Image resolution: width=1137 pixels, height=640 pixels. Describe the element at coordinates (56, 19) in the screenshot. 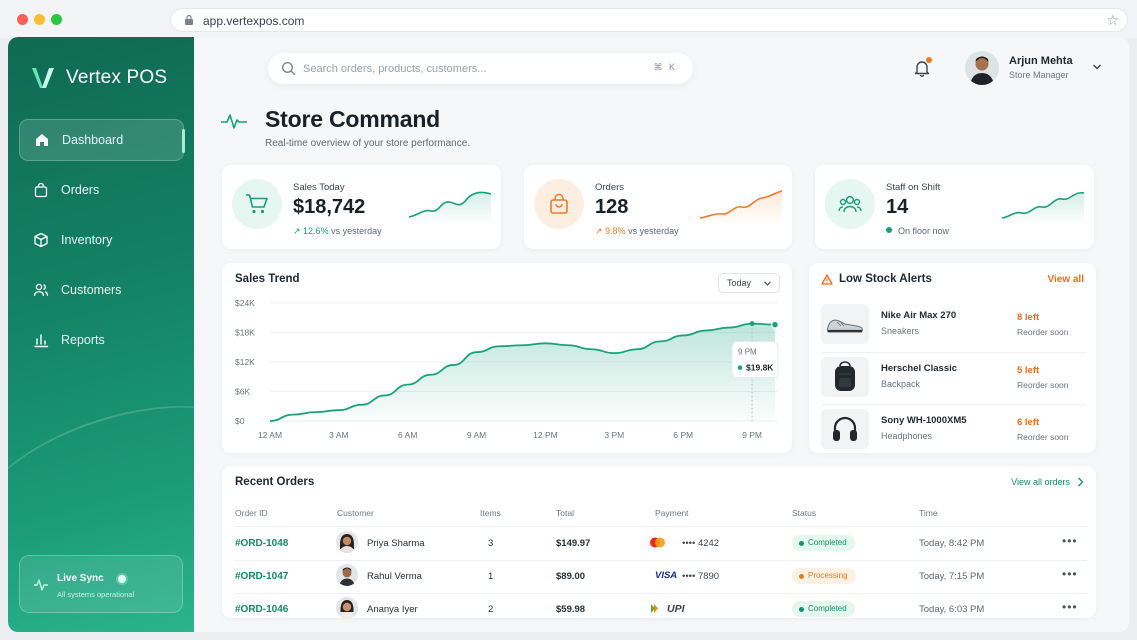

I see `maximize-window-button` at that location.